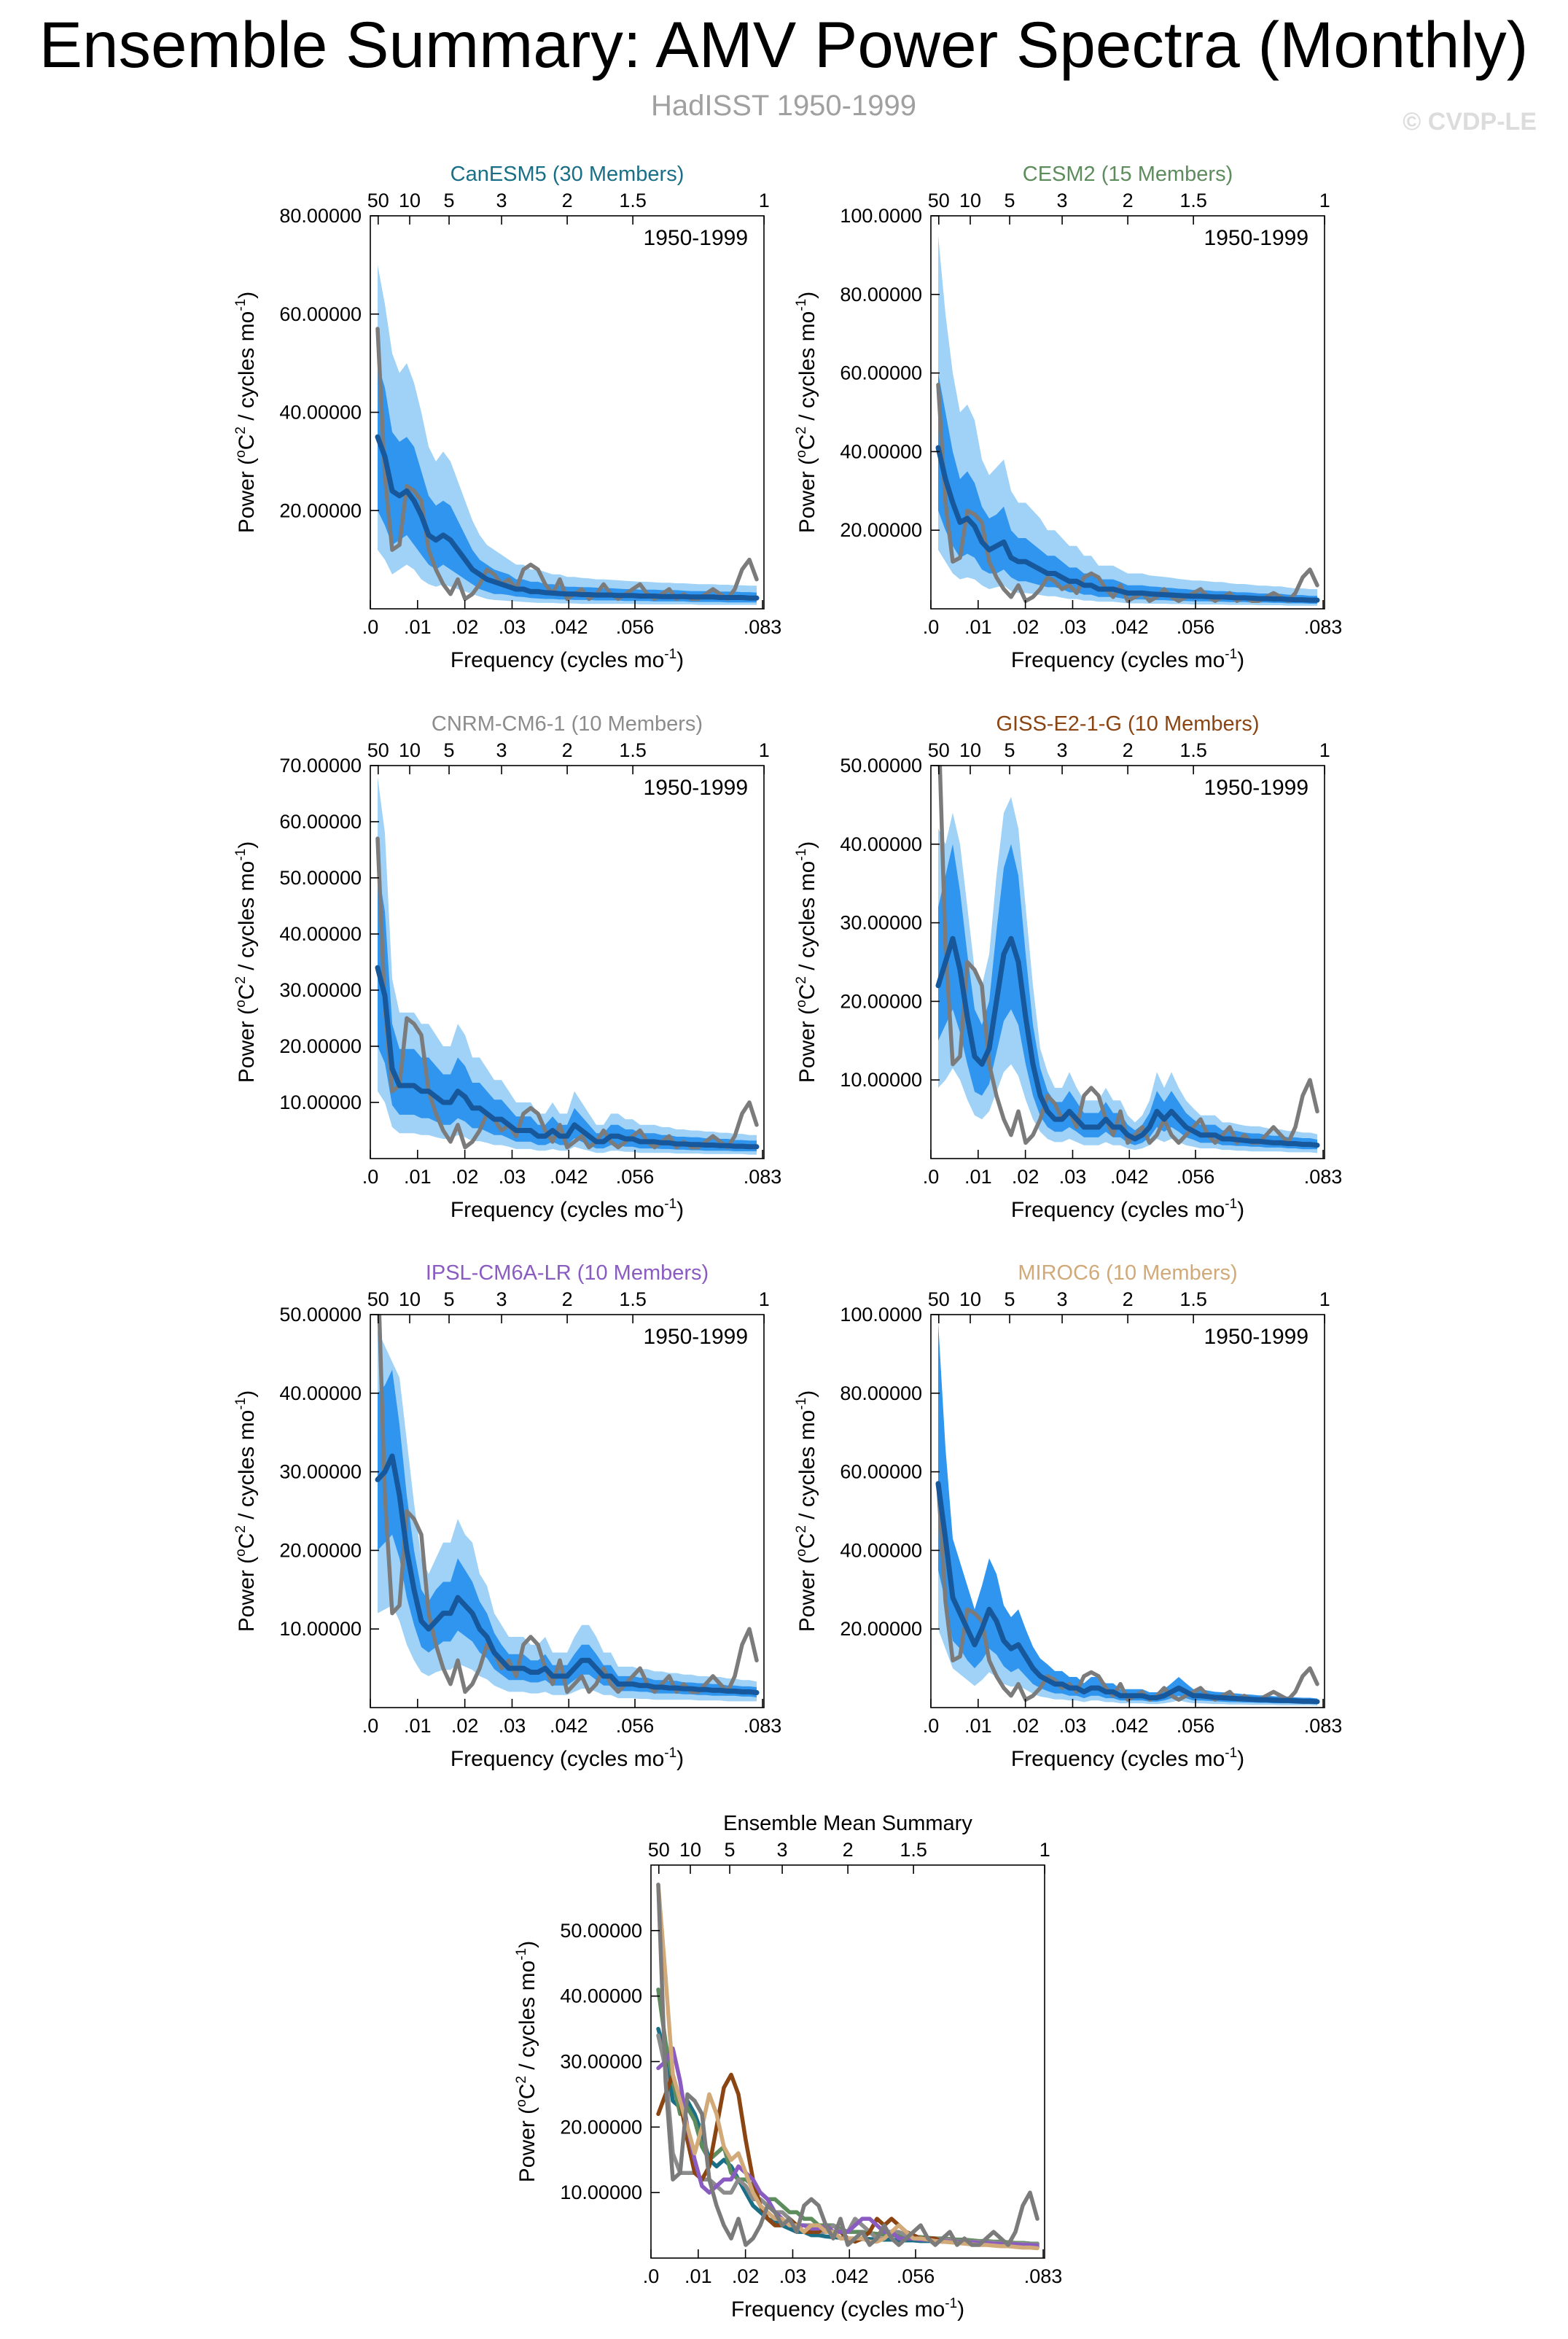  What do you see at coordinates (784, 106) in the screenshot?
I see `figure-subtitle: HadISST 1950-1999` at bounding box center [784, 106].